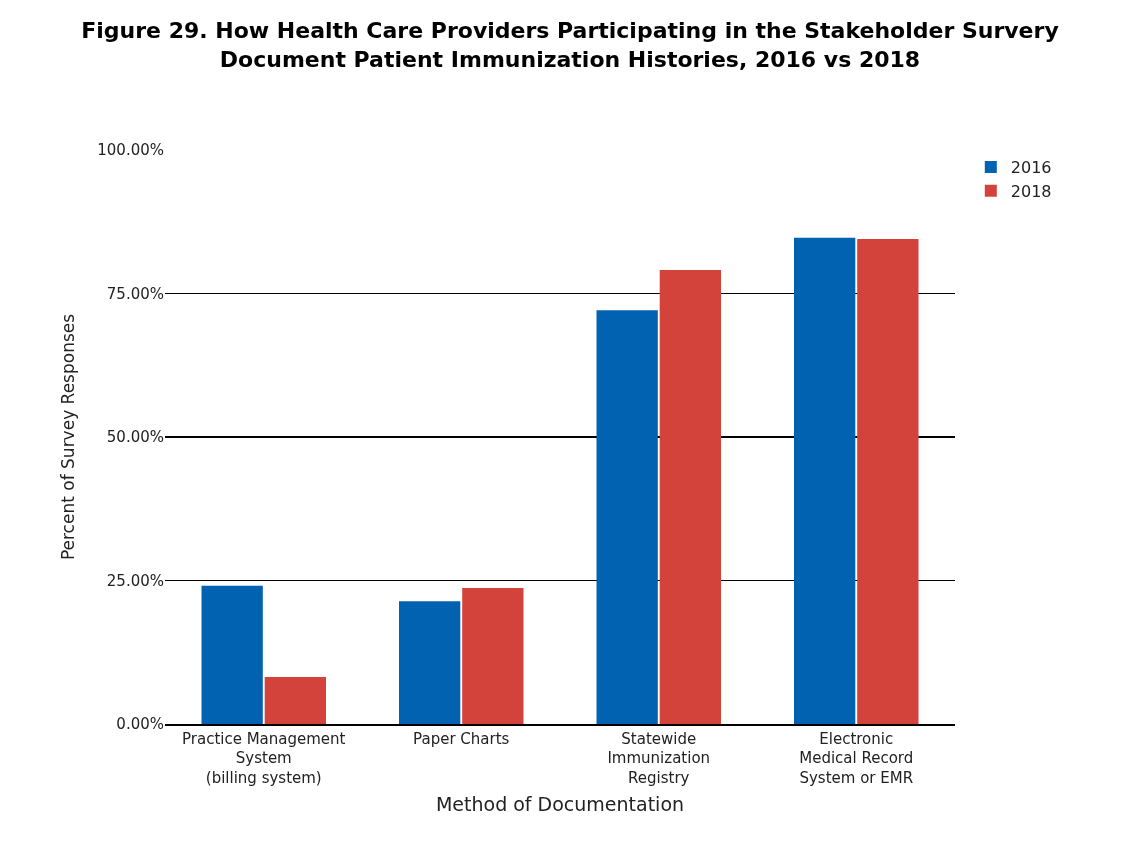  Describe the element at coordinates (570, 45) in the screenshot. I see `chart-title: Figure 29. How Health Care Providers Participating in the Stakeholder Survery Document Patient Immunization Histories, 2016 vs 2018` at that location.